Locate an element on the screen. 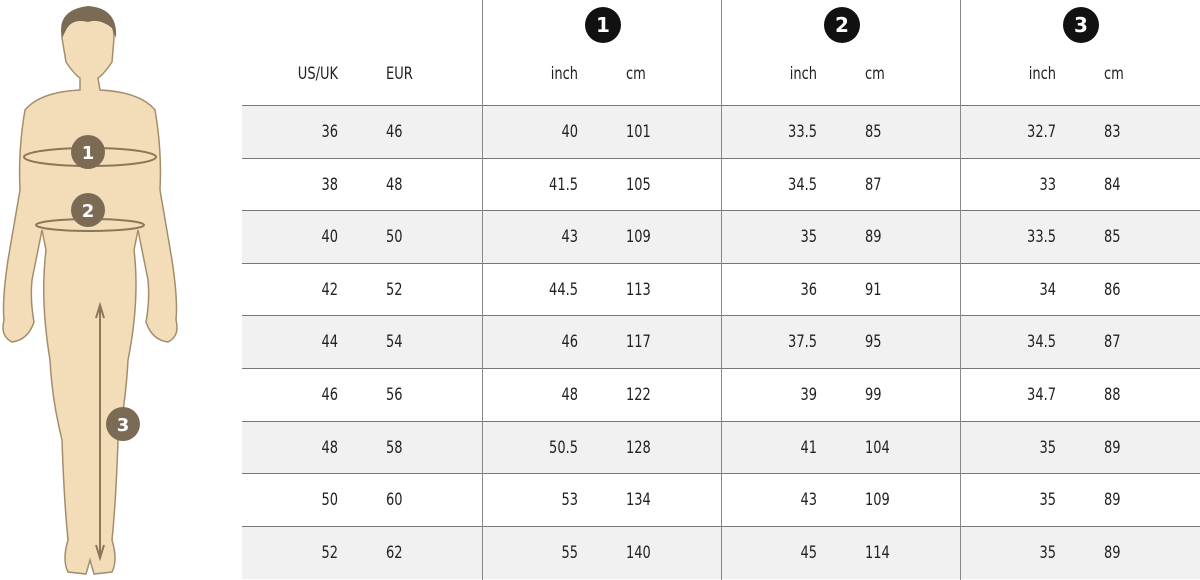 The height and width of the screenshot is (580, 1200). cell-m3-in: 33 is located at coordinates (1047, 184).